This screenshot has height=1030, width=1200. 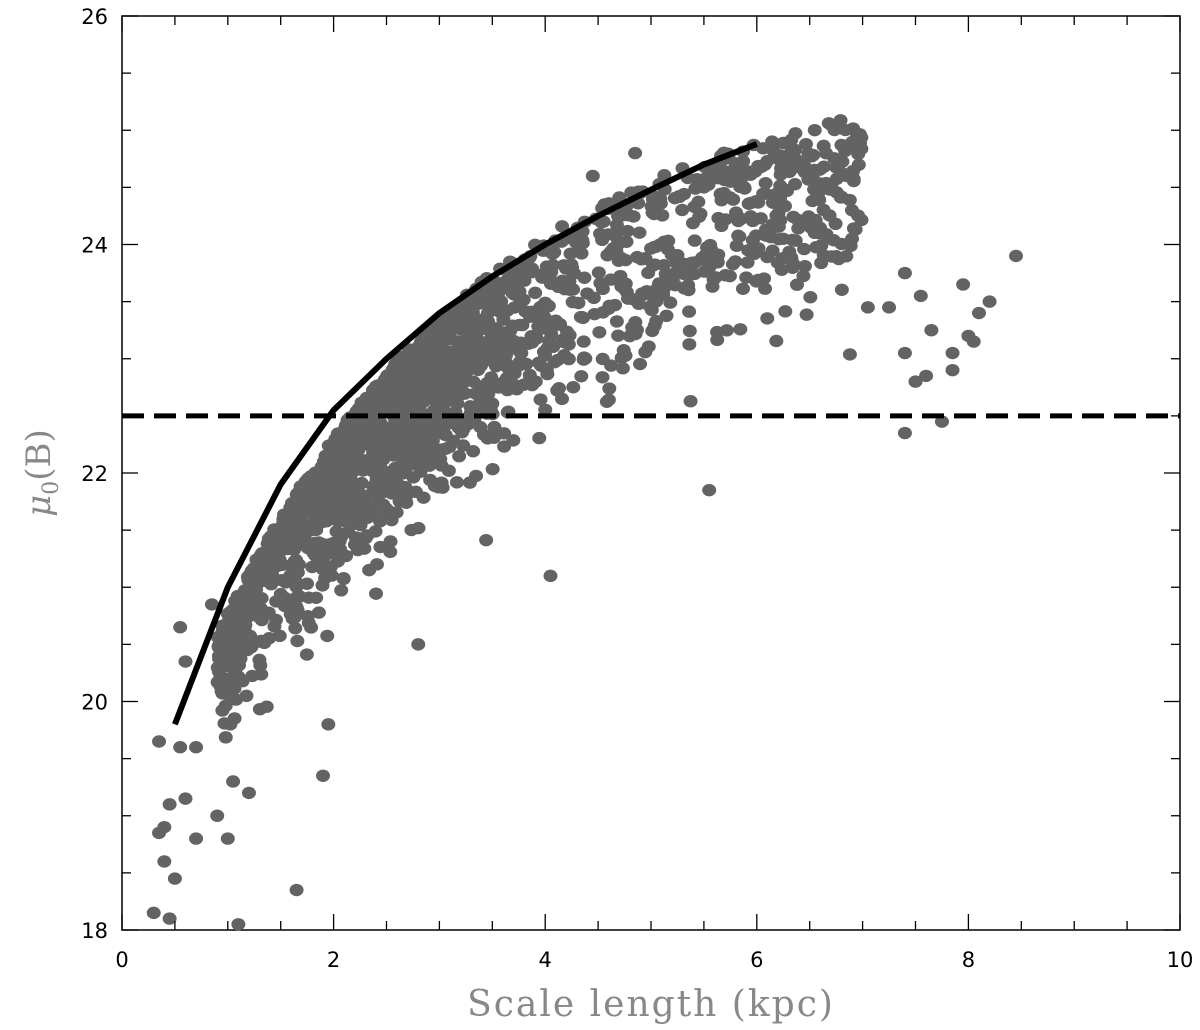 I want to click on x-tick-label: 0, so click(x=121, y=960).